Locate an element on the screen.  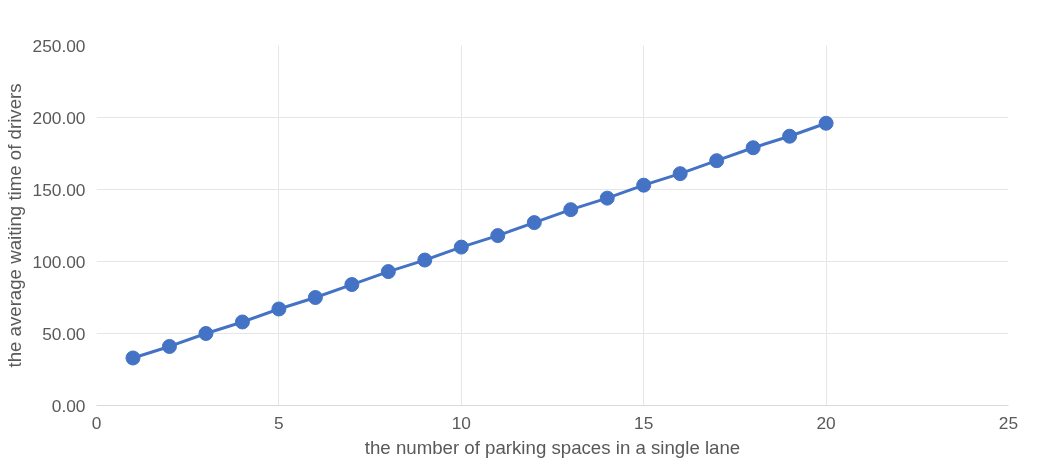
x-tick-label: 5 is located at coordinates (279, 422).